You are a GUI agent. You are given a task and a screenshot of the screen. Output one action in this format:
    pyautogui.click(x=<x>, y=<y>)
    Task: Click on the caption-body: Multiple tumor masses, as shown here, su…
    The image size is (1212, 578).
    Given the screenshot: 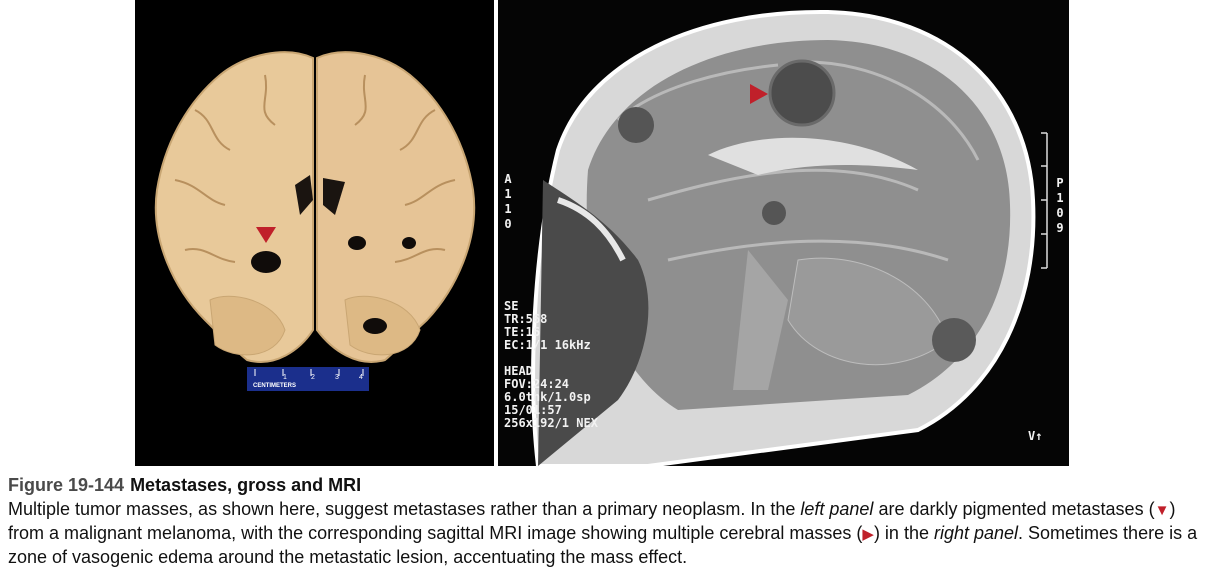 What is the action you would take?
    pyautogui.click(x=608, y=533)
    